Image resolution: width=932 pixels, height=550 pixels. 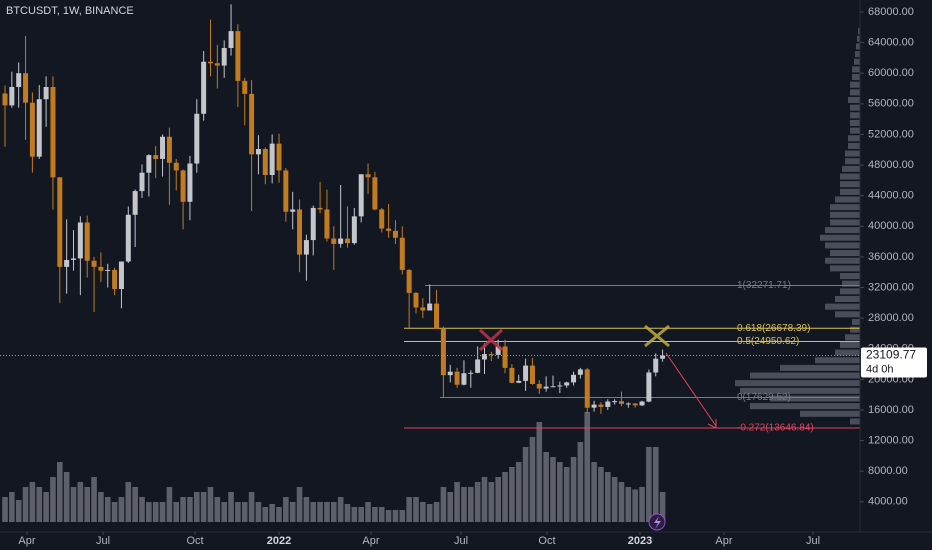 What do you see at coordinates (891, 410) in the screenshot?
I see `y-tick-label: 16000.00` at bounding box center [891, 410].